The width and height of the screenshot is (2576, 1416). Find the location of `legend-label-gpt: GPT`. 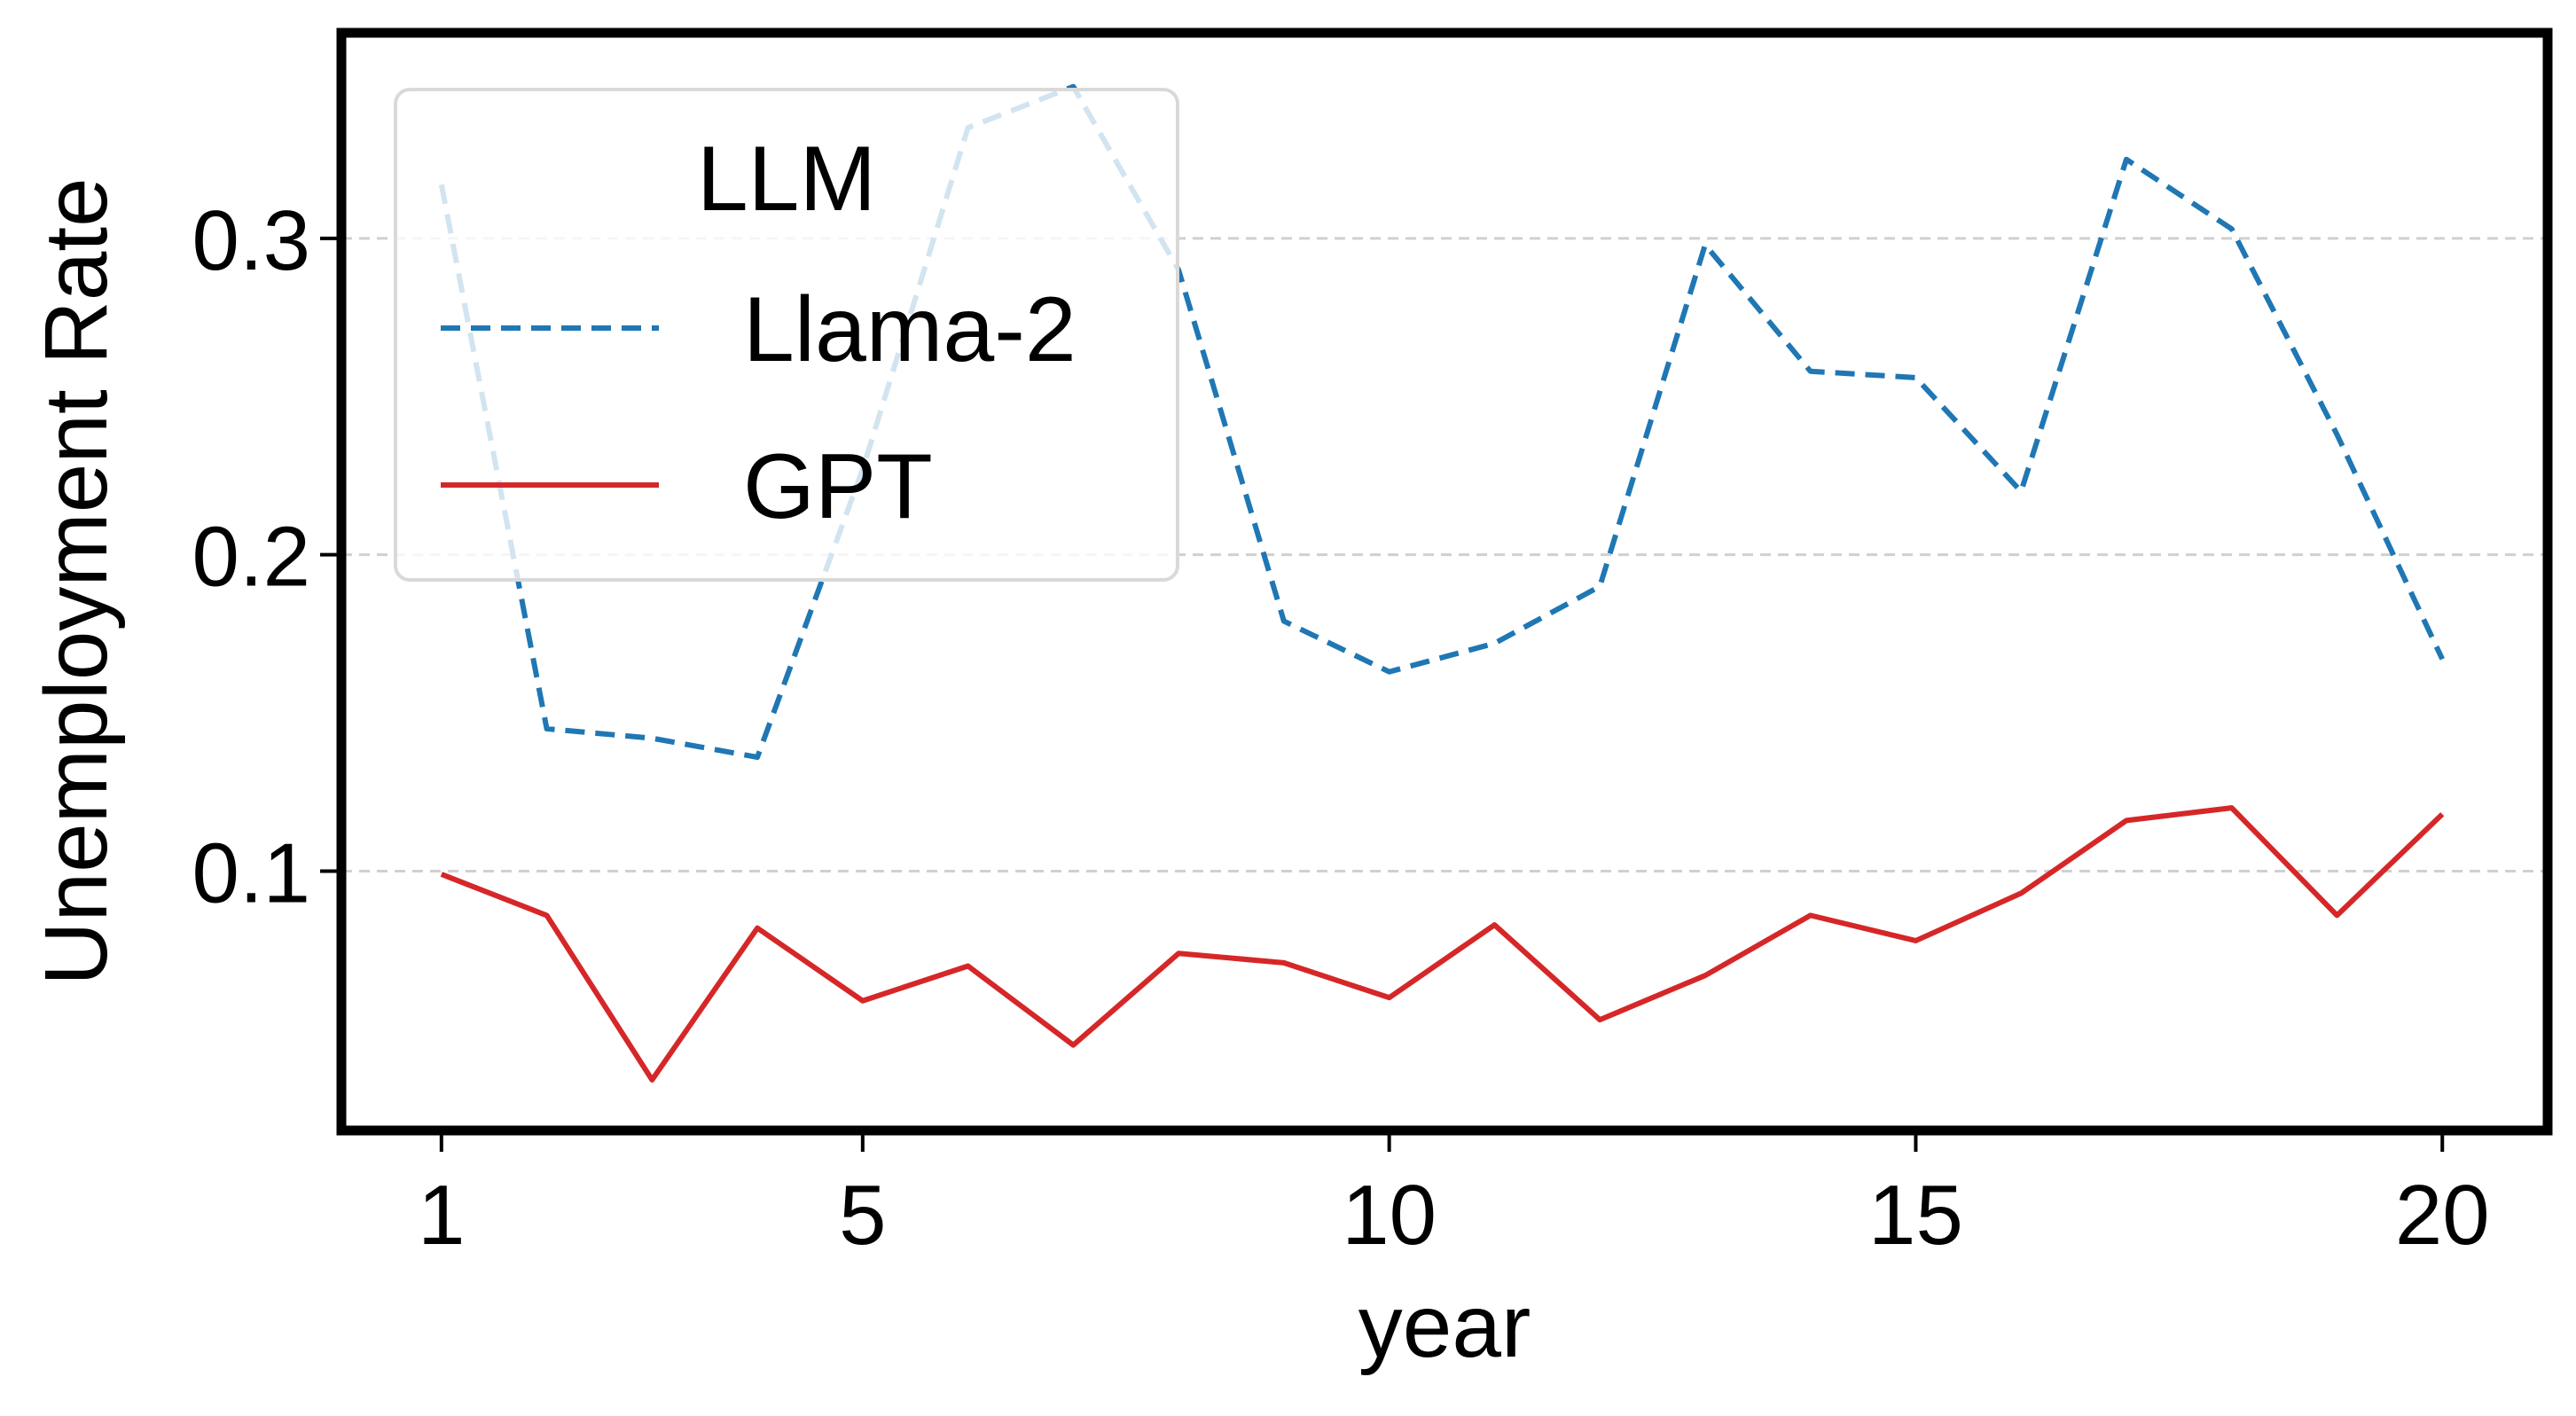

legend-label-gpt: GPT is located at coordinates (838, 486).